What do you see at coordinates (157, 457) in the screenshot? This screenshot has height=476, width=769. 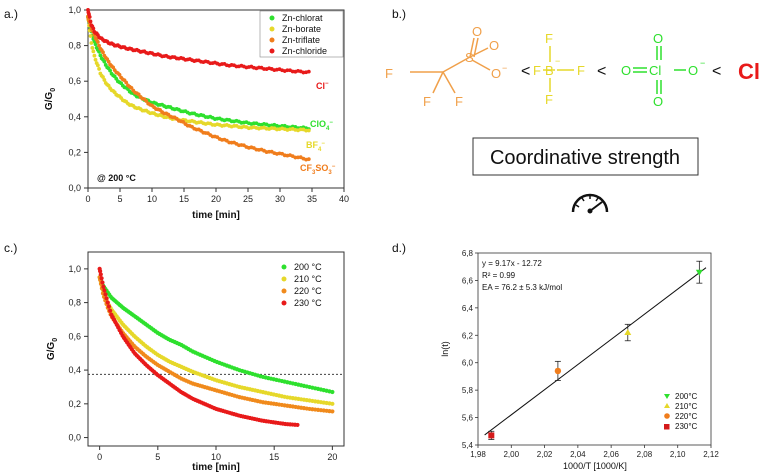 I see `chart-c-xtick-label: 5` at bounding box center [157, 457].